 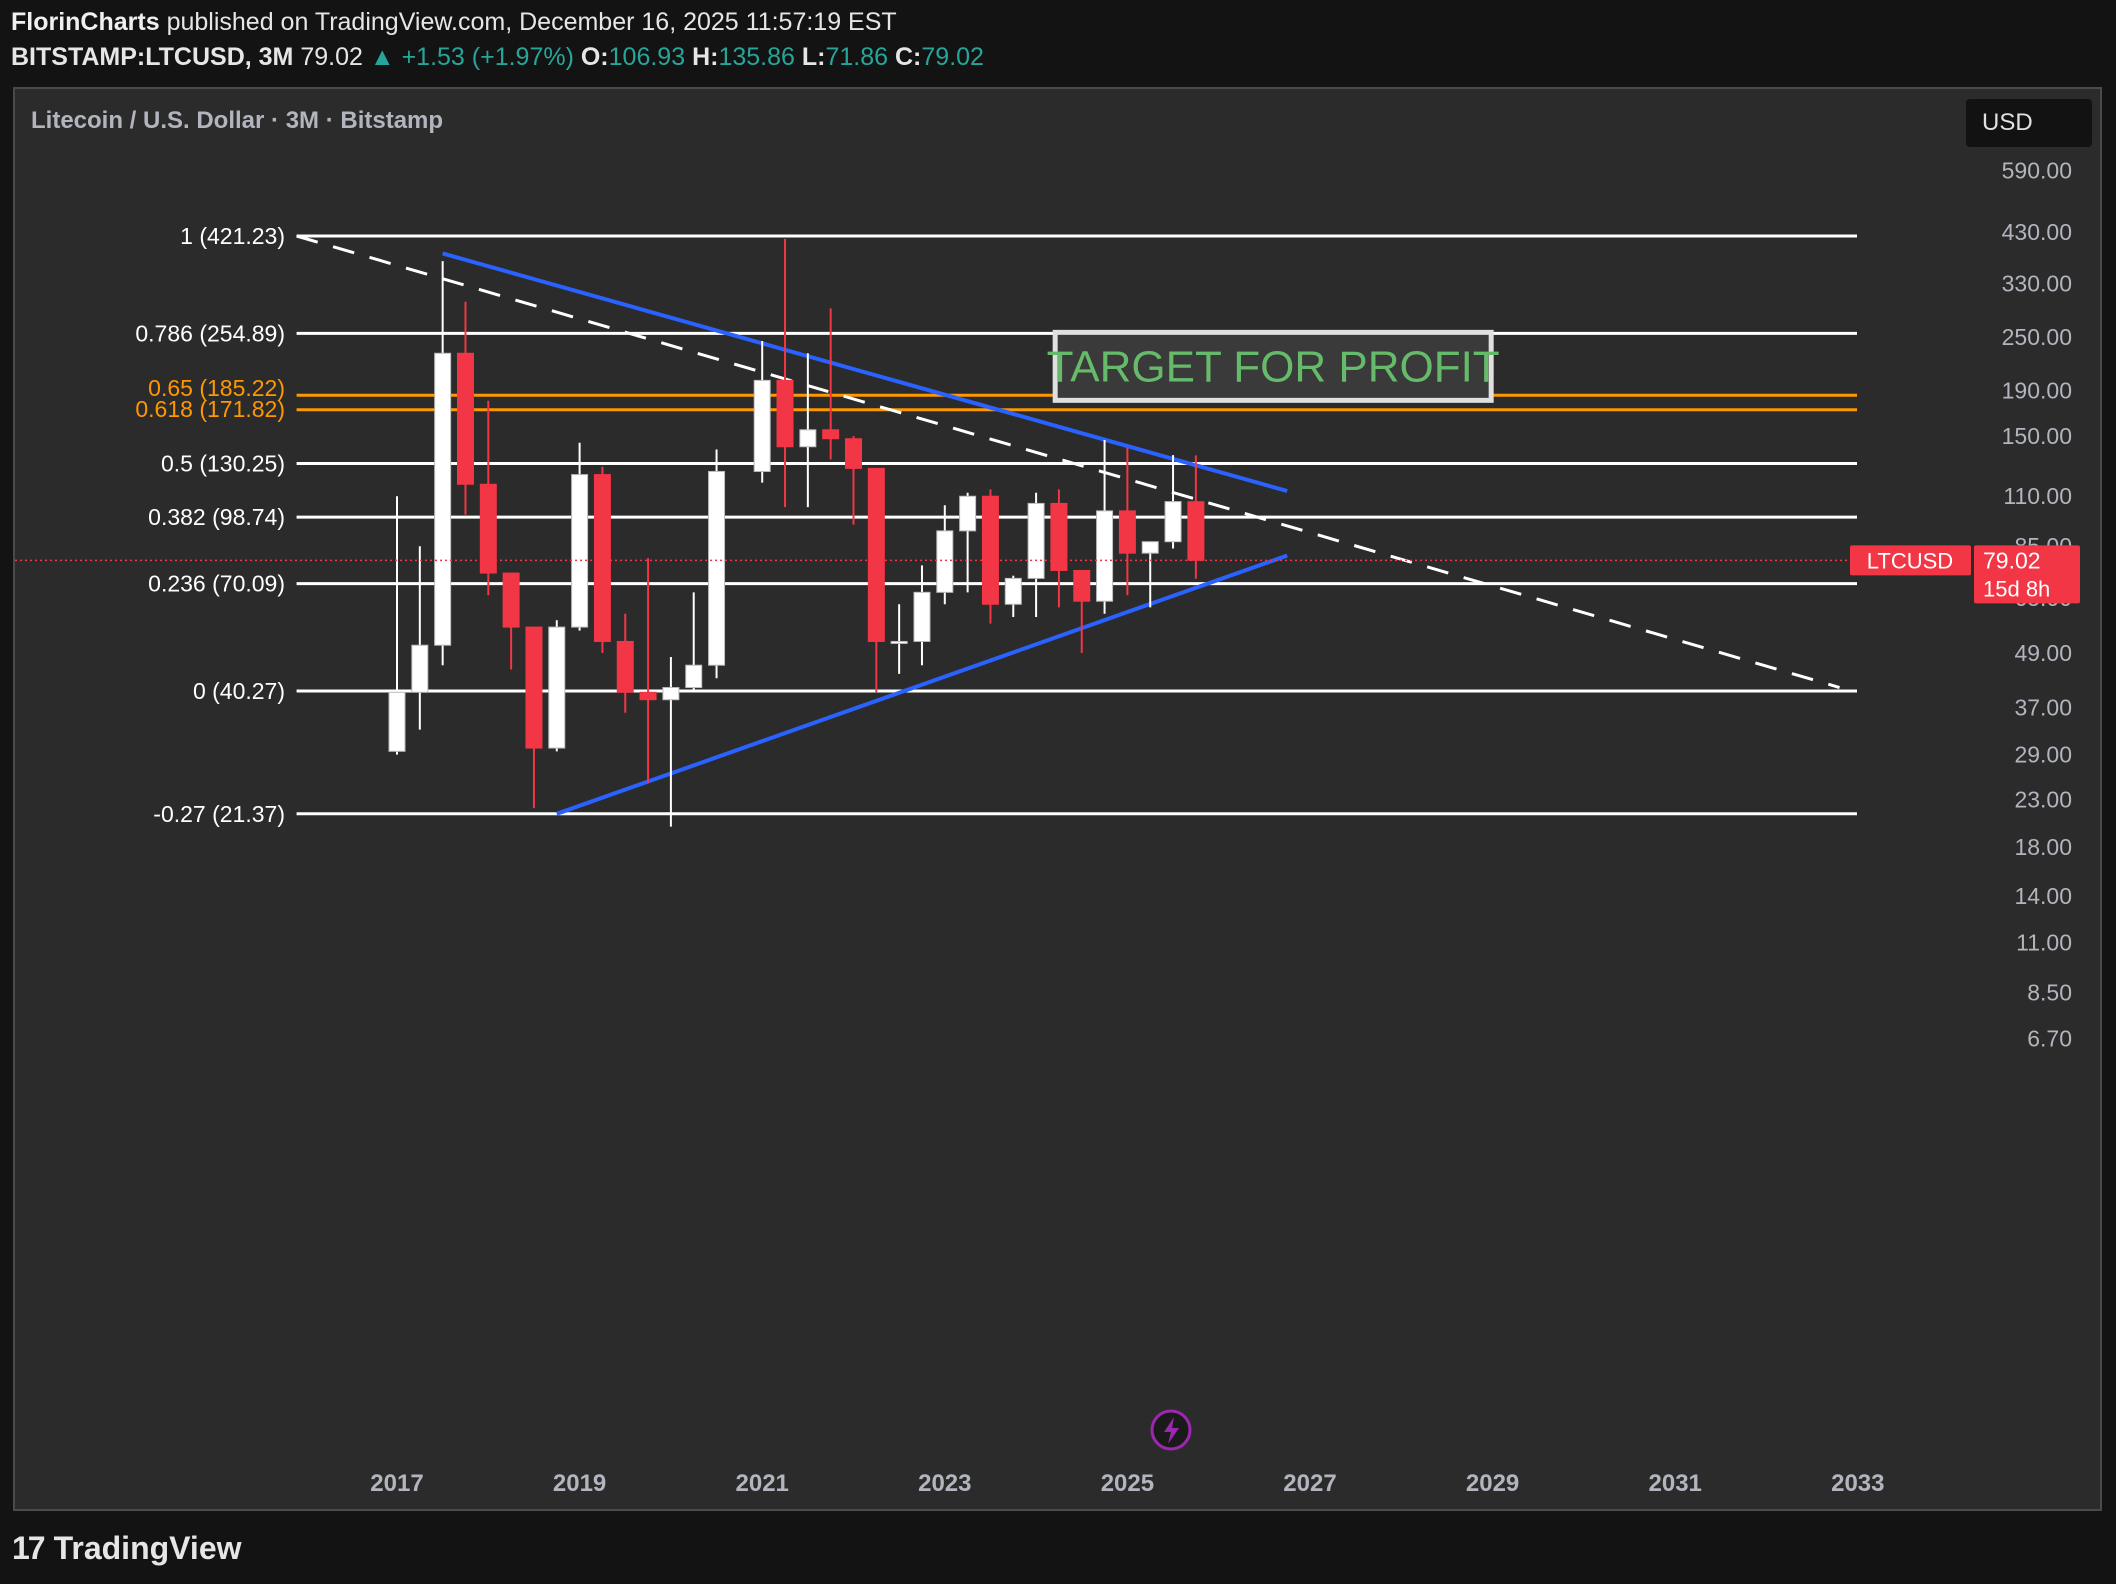 What do you see at coordinates (396, 1483) in the screenshot?
I see `x-tick-label: 2017` at bounding box center [396, 1483].